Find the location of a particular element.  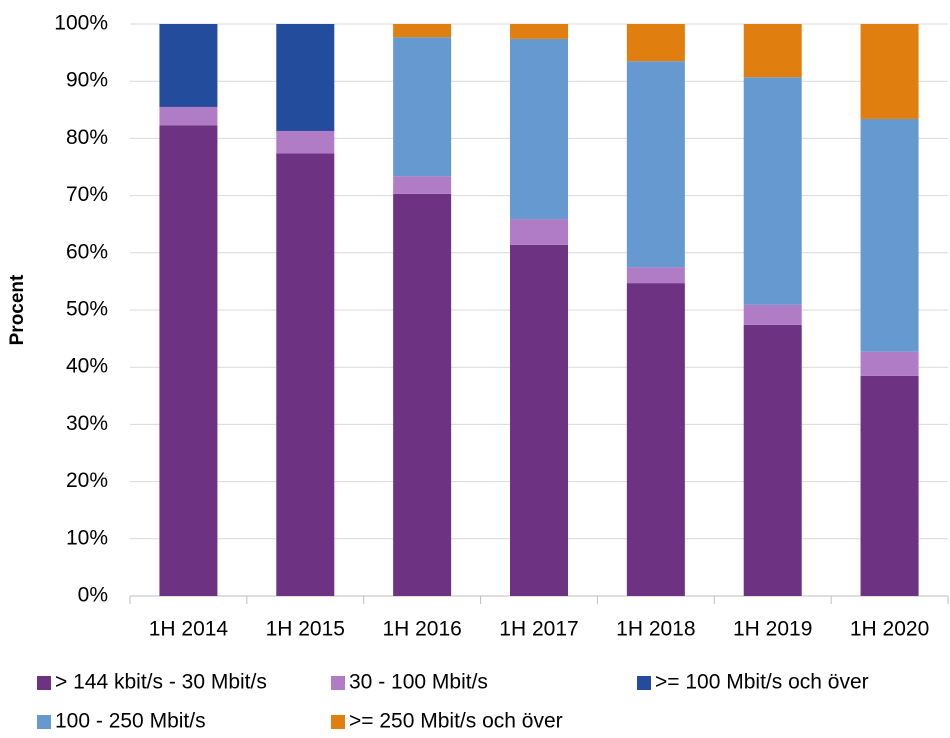

y-tick-label: 50% is located at coordinates (87, 309).